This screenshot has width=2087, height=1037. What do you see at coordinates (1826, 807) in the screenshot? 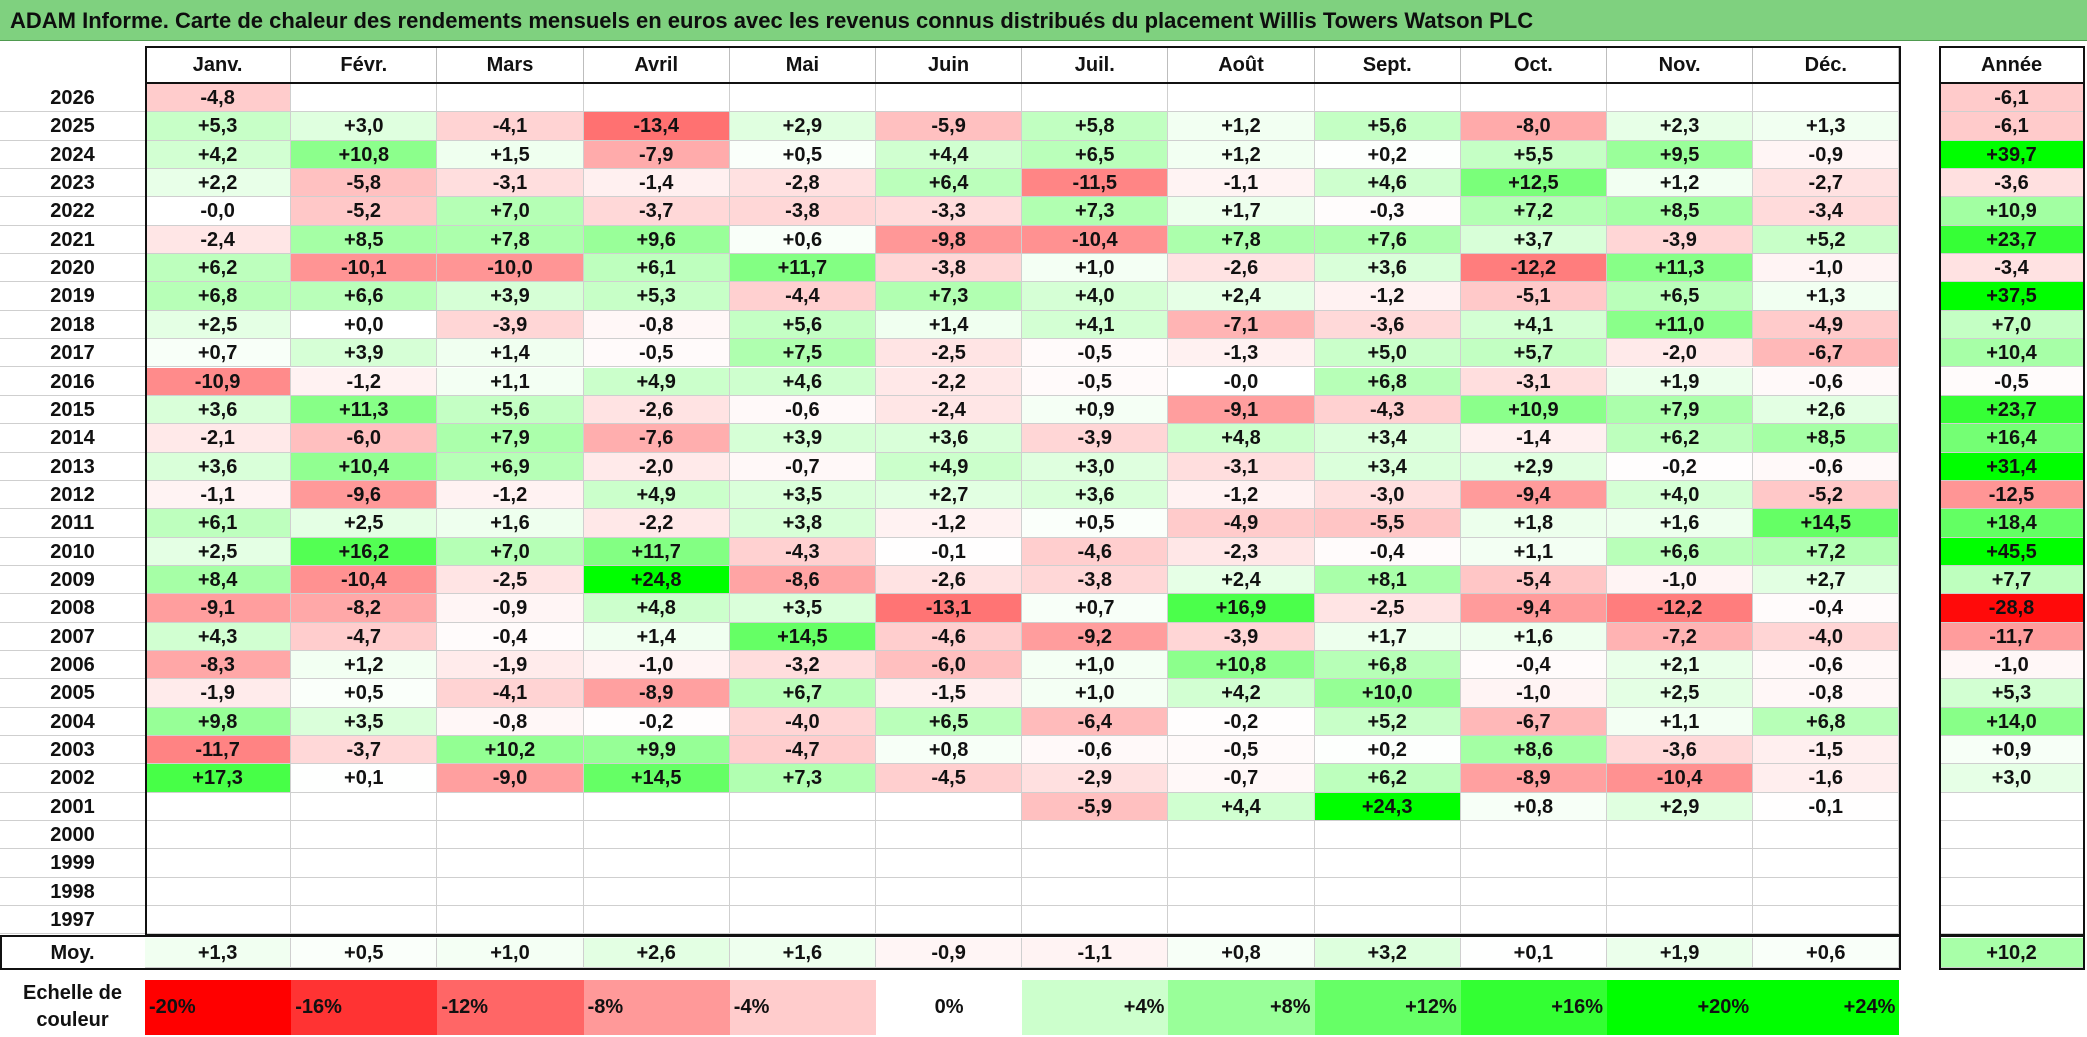
I see `heatmap-cell: -0,1` at bounding box center [1826, 807].